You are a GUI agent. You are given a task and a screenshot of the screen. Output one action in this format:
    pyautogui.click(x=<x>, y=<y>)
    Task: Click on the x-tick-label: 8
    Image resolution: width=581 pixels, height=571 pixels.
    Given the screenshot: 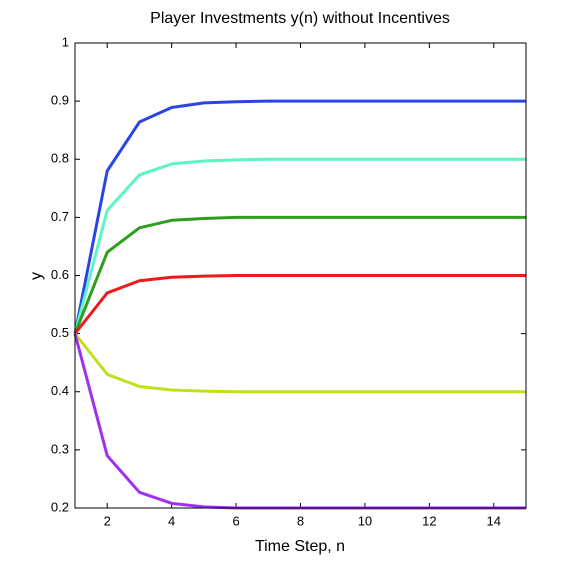 What is the action you would take?
    pyautogui.click(x=300, y=520)
    